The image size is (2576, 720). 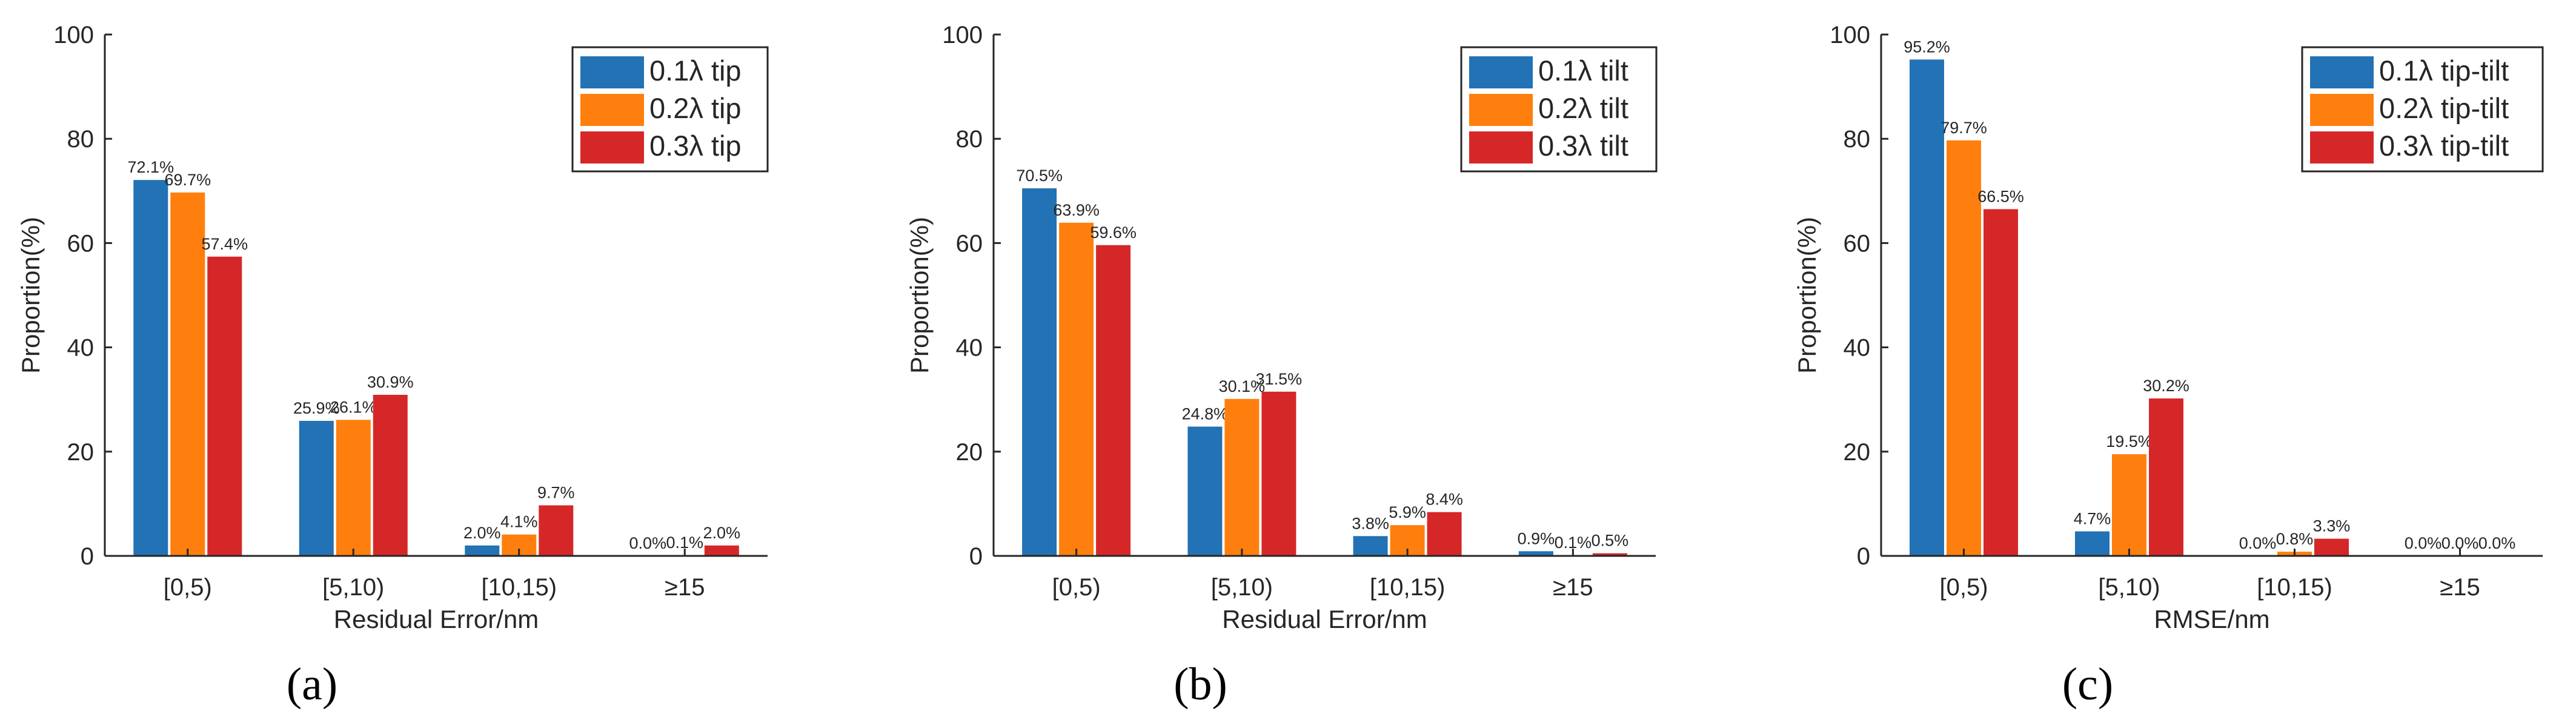 I want to click on legend-entry: 0.2λ tilt, so click(x=1583, y=108).